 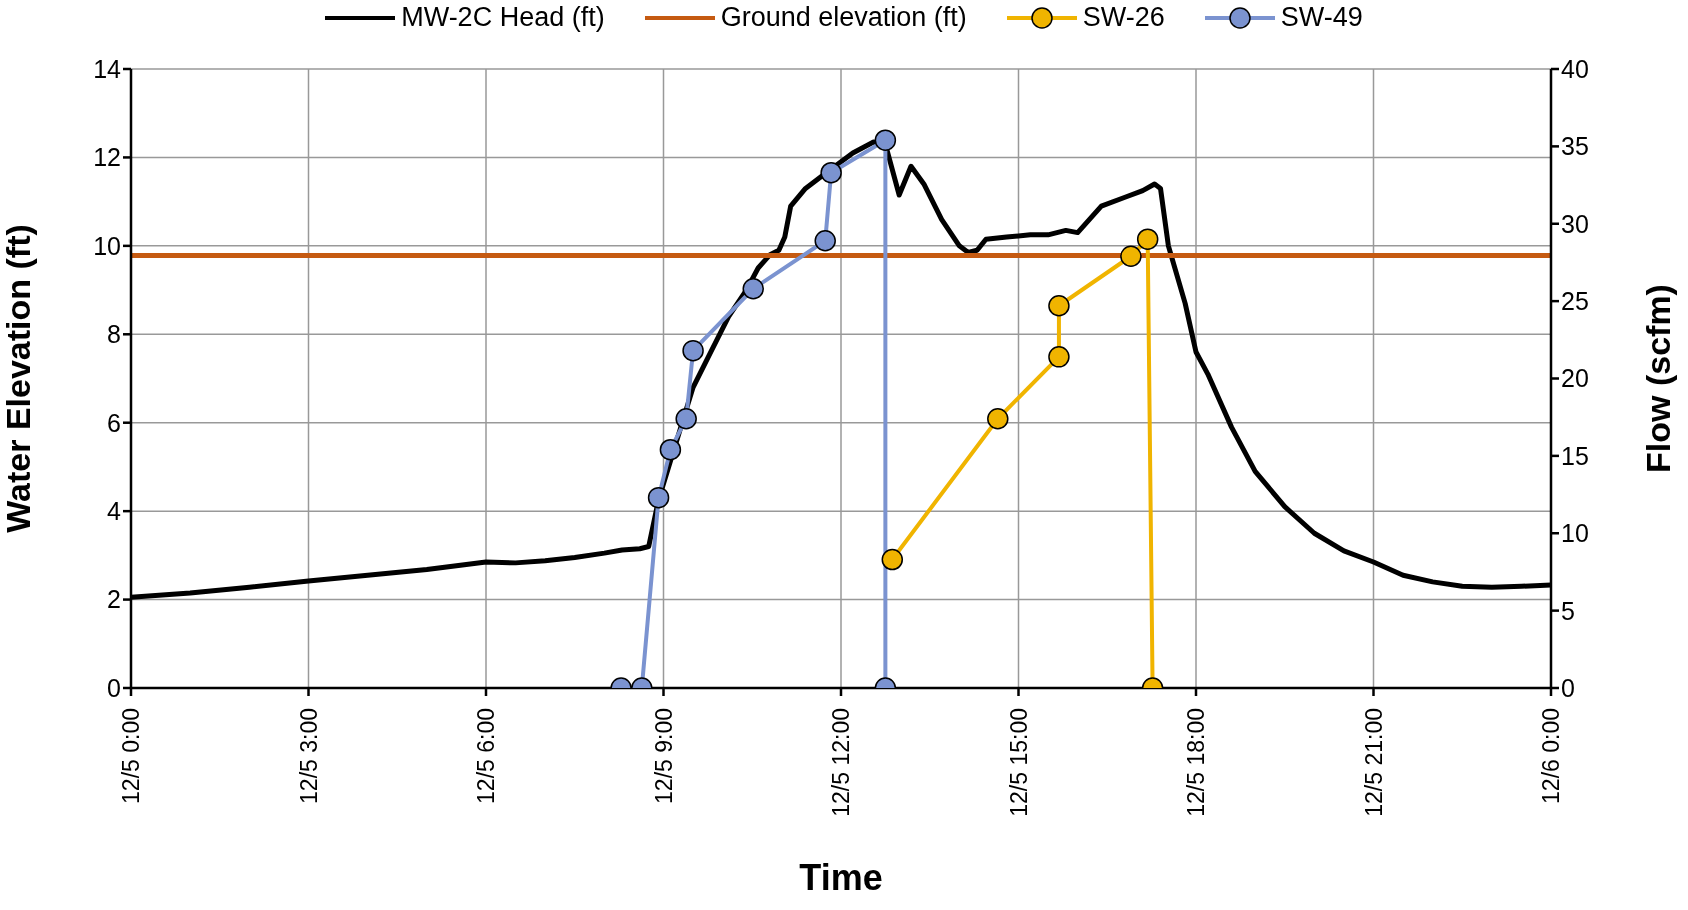 I want to click on y2-tick-label: 30, so click(x=1575, y=223).